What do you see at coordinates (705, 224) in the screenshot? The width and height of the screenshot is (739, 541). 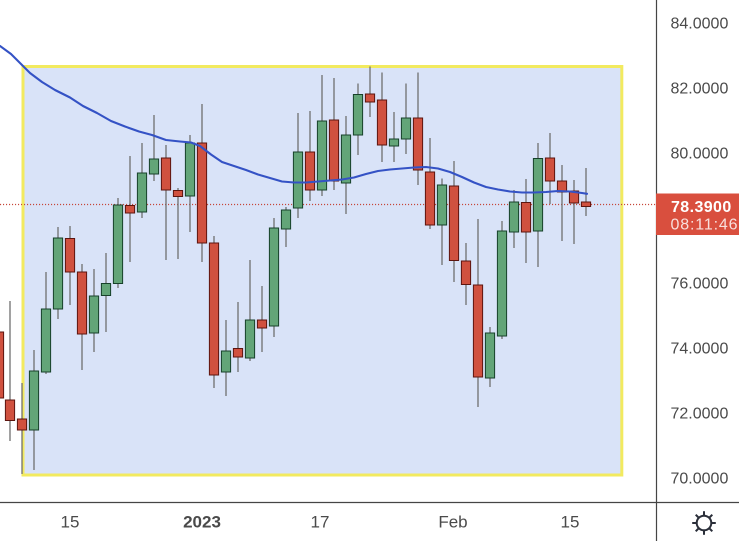 I see `svg-text: 08:11:46` at bounding box center [705, 224].